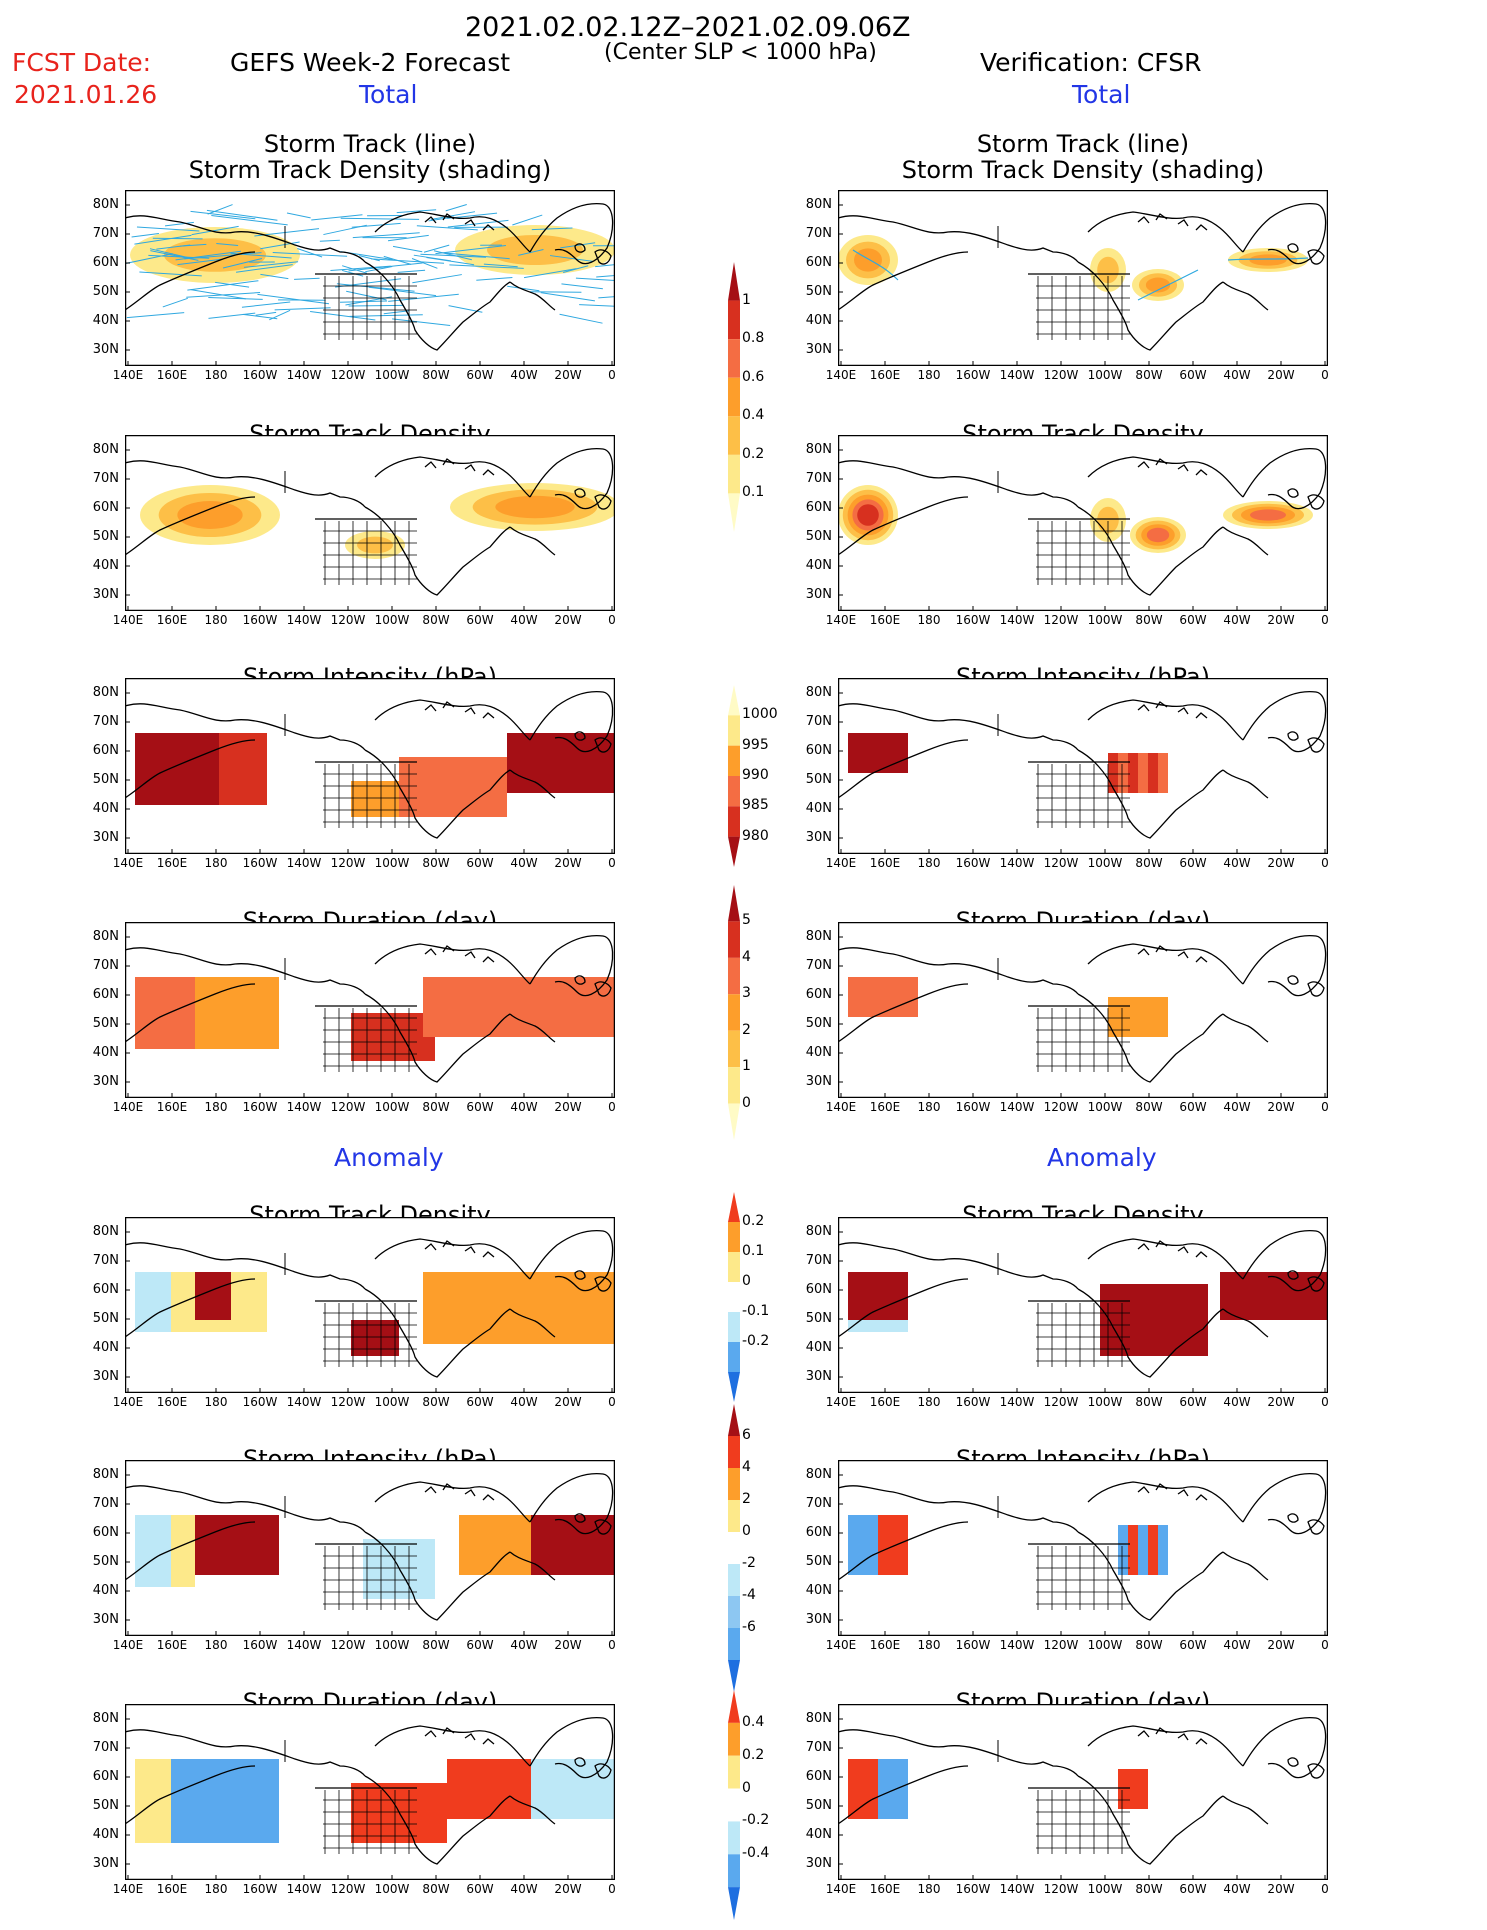 The height and width of the screenshot is (1930, 1487). What do you see at coordinates (85, 94) in the screenshot?
I see `fcst-date: 2021.01.26` at bounding box center [85, 94].